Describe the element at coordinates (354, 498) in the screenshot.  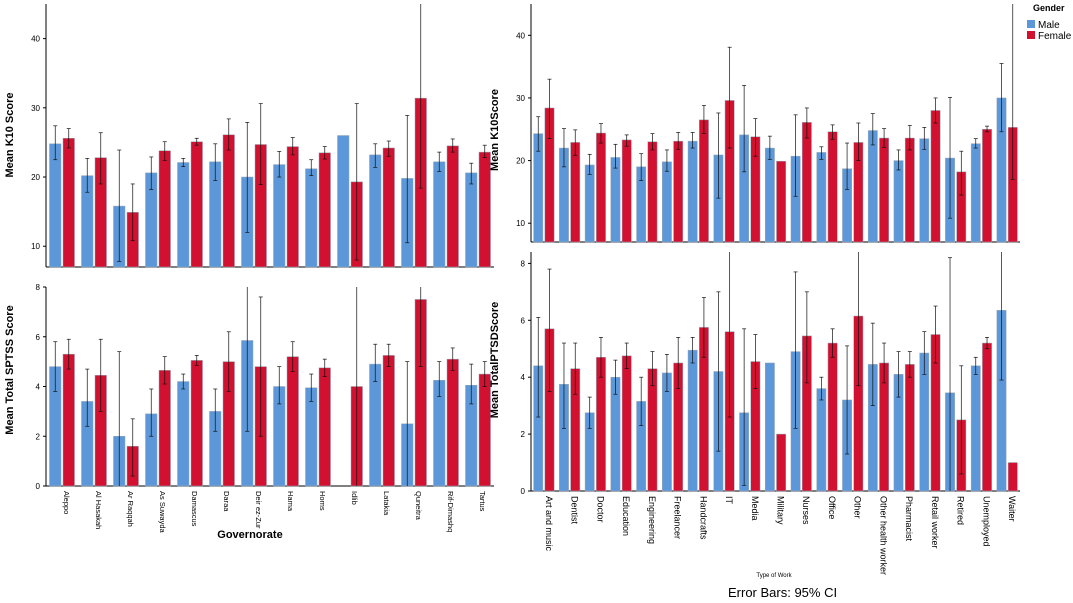
I see `x-tick-label: Idlib` at that location.